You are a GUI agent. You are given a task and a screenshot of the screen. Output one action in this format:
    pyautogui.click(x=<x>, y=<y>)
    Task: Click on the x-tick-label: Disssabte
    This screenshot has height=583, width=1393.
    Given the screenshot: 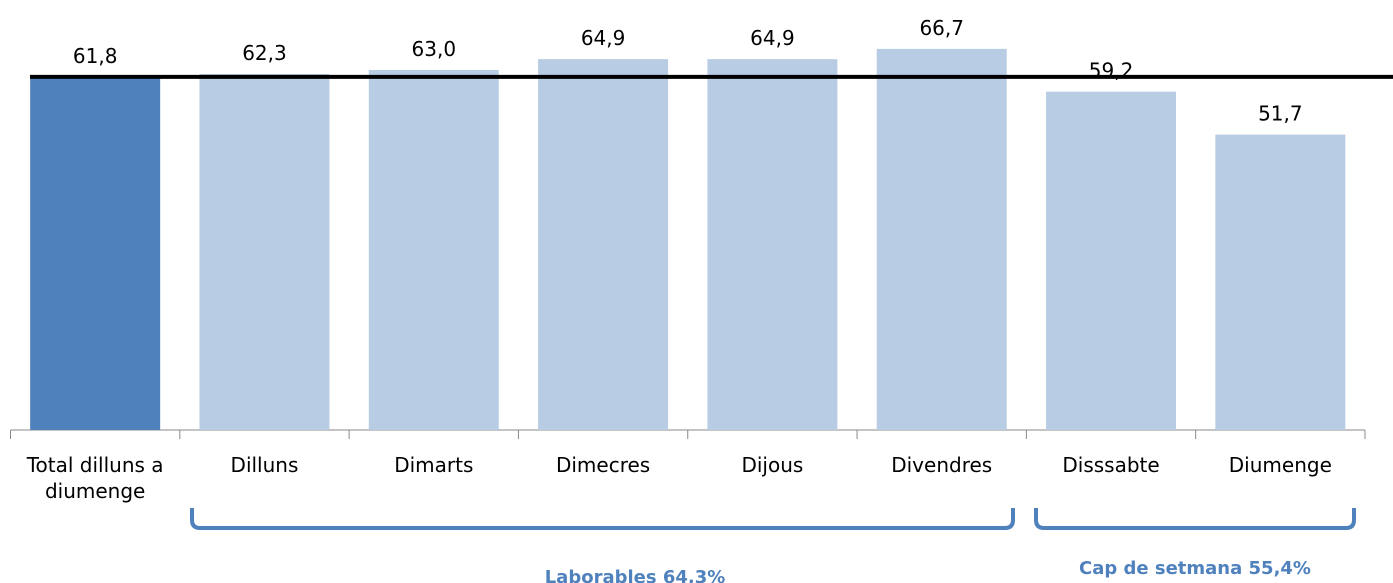 What is the action you would take?
    pyautogui.click(x=1111, y=465)
    